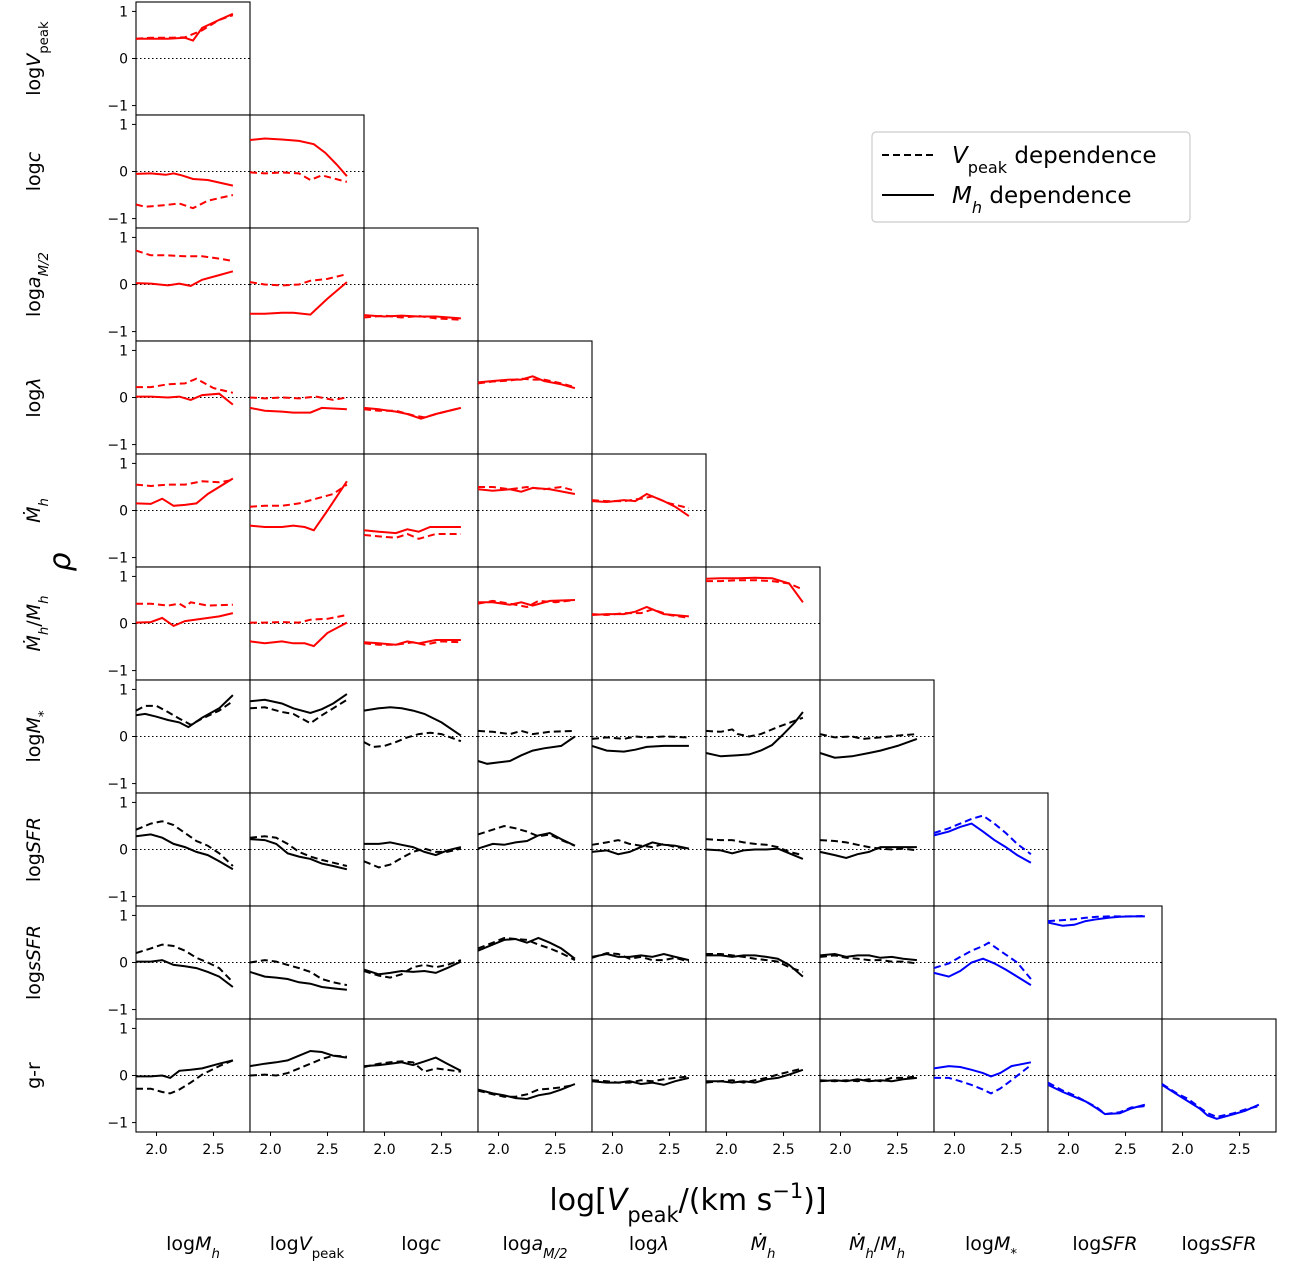 This screenshot has height=1265, width=1290. What do you see at coordinates (498, 1150) in the screenshot?
I see `x-tick-label: 2.0` at bounding box center [498, 1150].